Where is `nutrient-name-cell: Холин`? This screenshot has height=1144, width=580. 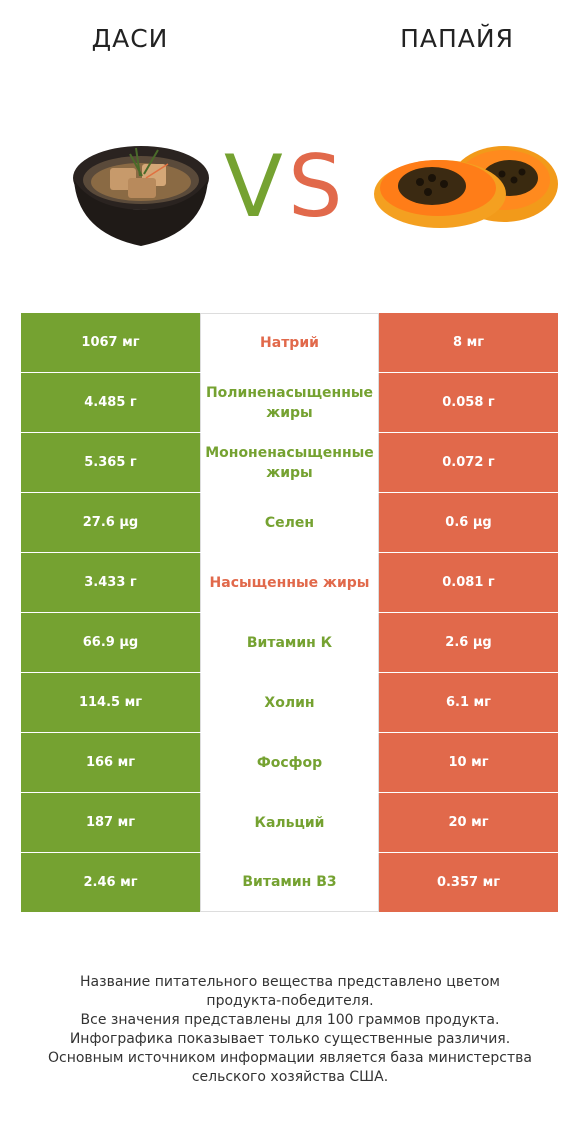 nutrient-name-cell: Холин is located at coordinates (289, 702).